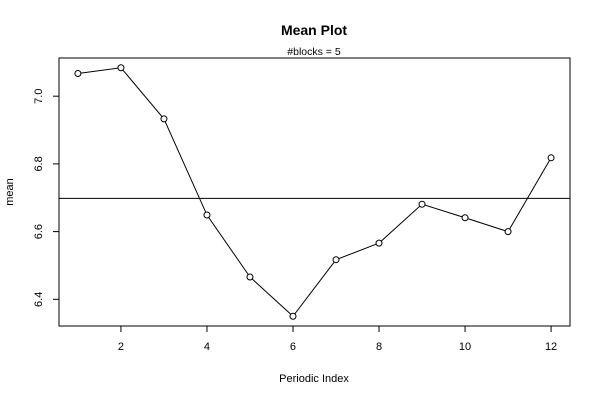  What do you see at coordinates (39, 163) in the screenshot?
I see `y-tick-label: 6.8` at bounding box center [39, 163].